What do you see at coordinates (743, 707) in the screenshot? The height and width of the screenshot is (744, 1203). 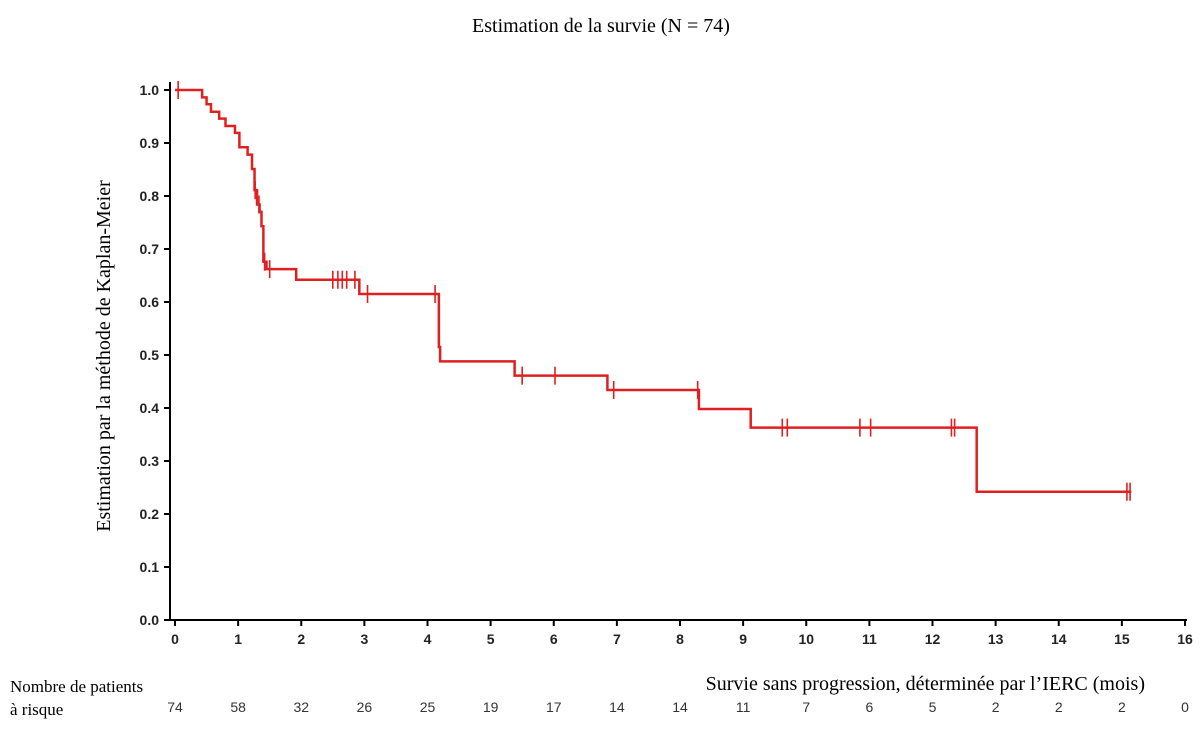 I see `risk-count: 11` at bounding box center [743, 707].